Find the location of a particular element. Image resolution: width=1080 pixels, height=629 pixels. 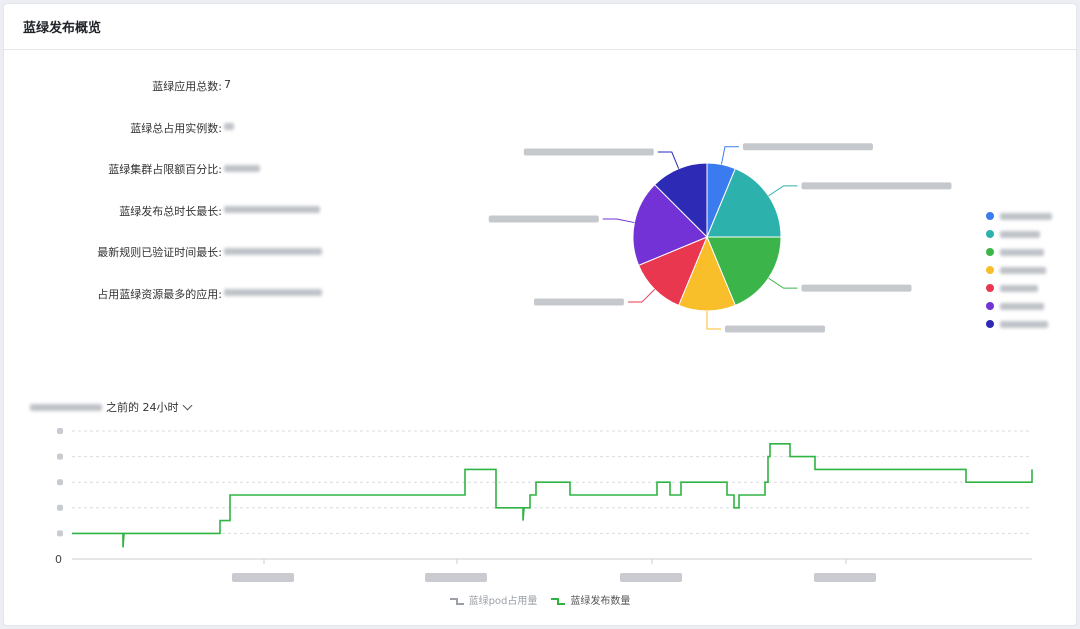

panel-title: 蓝绿发布概览 is located at coordinates (62, 28).